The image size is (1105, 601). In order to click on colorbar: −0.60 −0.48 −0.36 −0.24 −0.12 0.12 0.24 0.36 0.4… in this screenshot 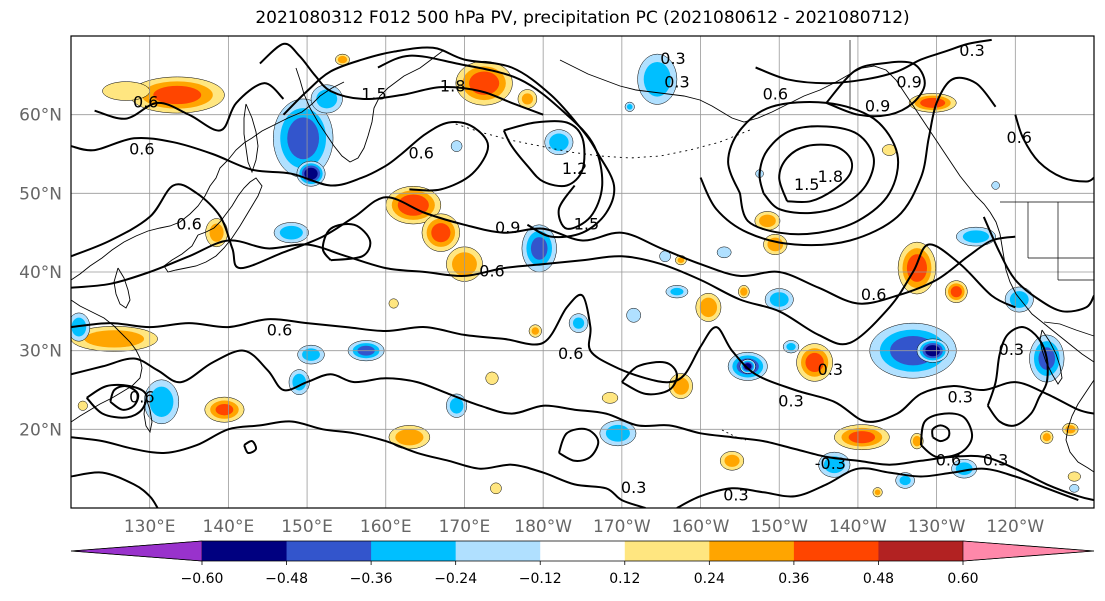, I will do `click(582, 563)`.